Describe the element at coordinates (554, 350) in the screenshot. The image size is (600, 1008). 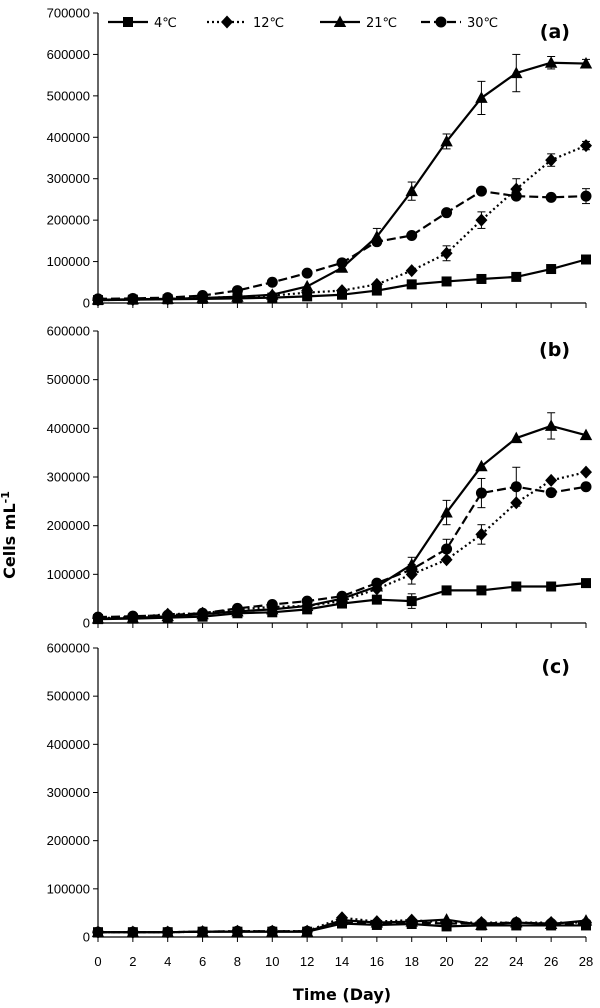
I see `panel-b-label: (b)` at that location.